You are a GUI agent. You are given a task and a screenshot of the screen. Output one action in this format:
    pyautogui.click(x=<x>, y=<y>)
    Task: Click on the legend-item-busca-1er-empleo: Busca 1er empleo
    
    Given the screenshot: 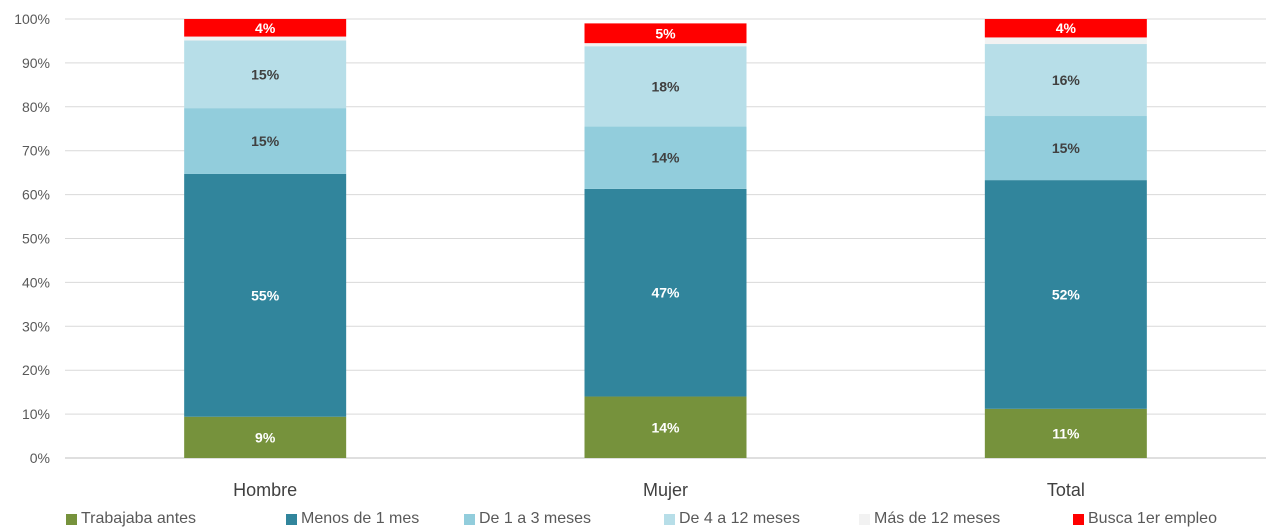 What is the action you would take?
    pyautogui.click(x=1145, y=519)
    